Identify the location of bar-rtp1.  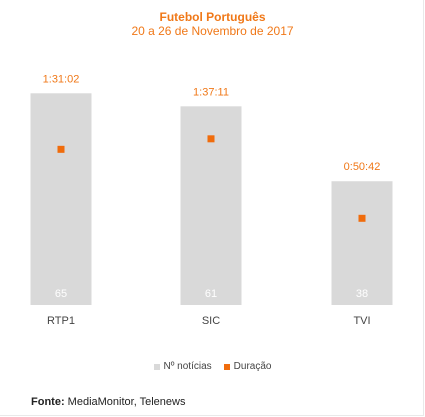
(61, 199).